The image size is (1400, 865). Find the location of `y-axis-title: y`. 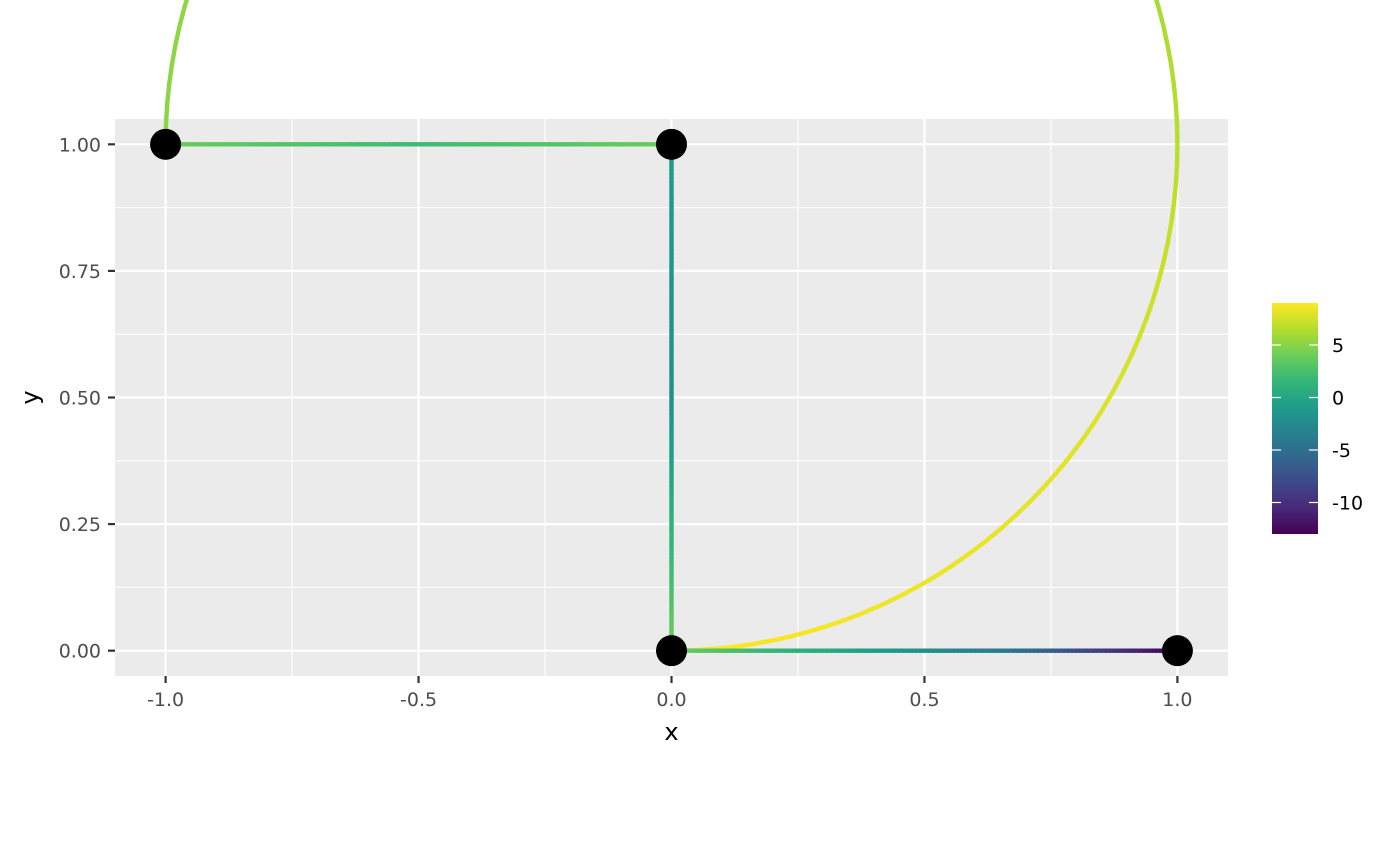

y-axis-title: y is located at coordinates (30, 397).